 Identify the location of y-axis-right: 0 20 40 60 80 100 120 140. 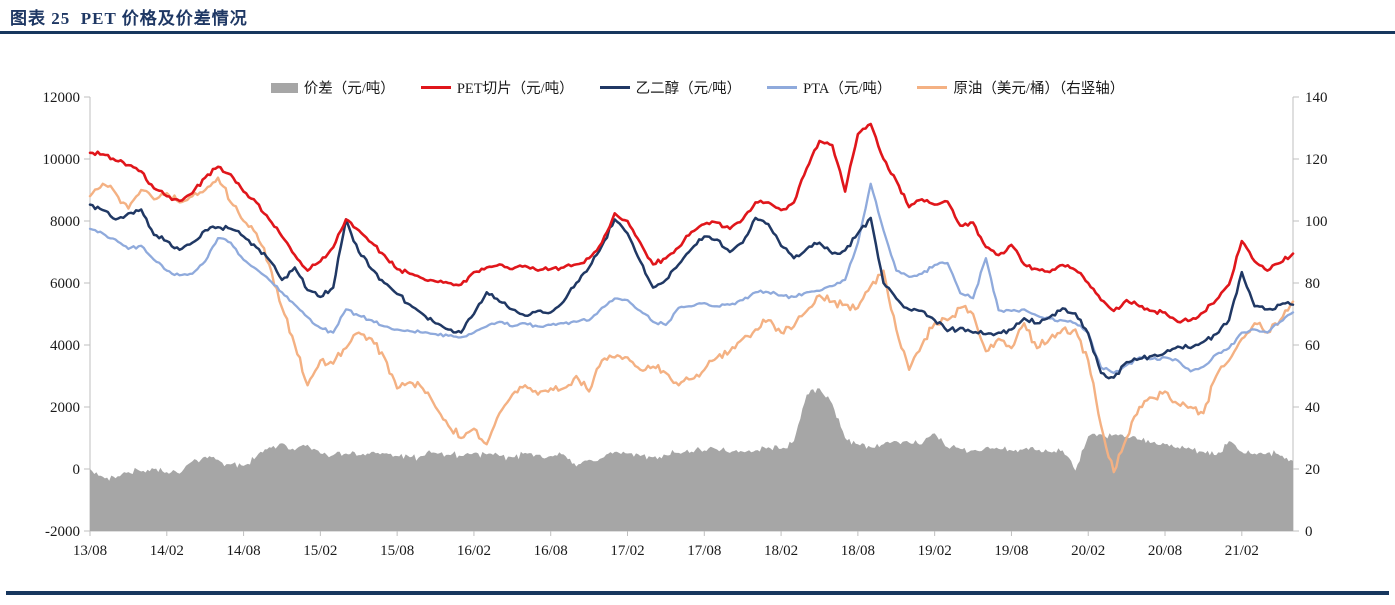
(1310, 315).